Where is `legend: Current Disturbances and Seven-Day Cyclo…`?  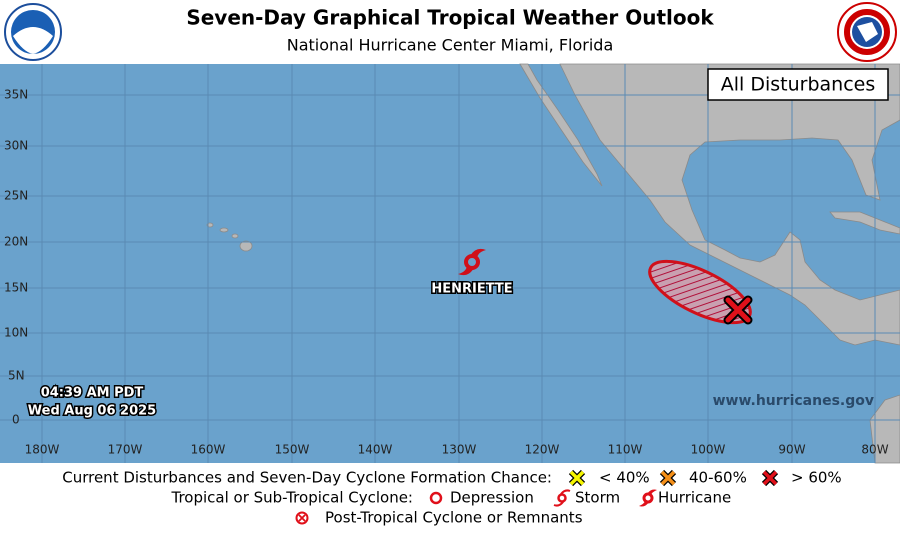
legend: Current Disturbances and Seven-Day Cyclo… is located at coordinates (451, 498).